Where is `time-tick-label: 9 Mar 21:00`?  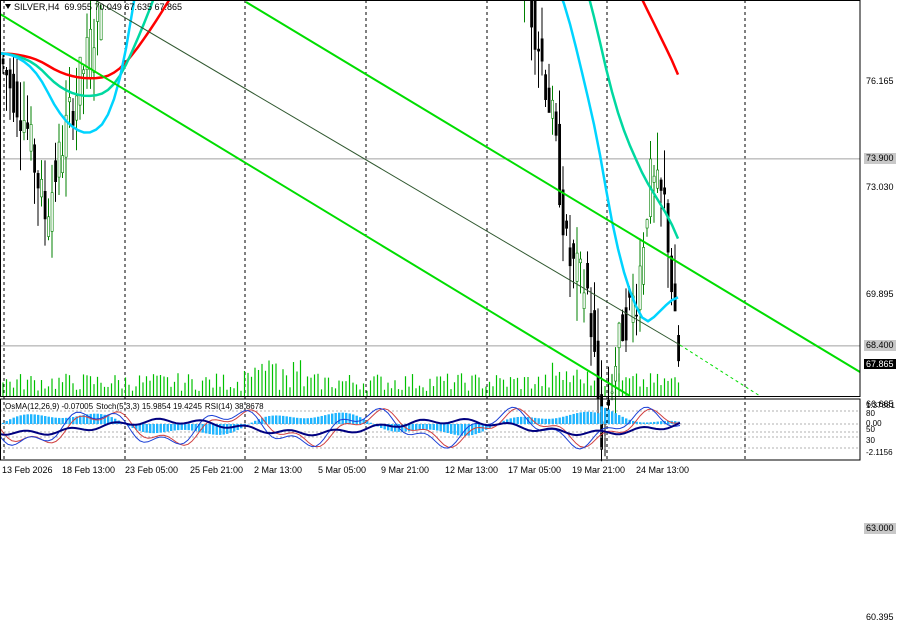 time-tick-label: 9 Mar 21:00 is located at coordinates (405, 470).